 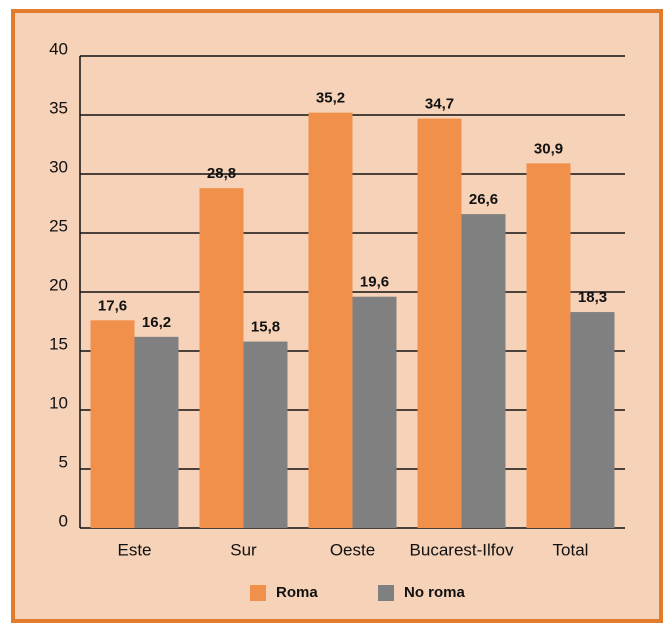 I want to click on x-tick-label: Oeste, so click(x=352, y=549).